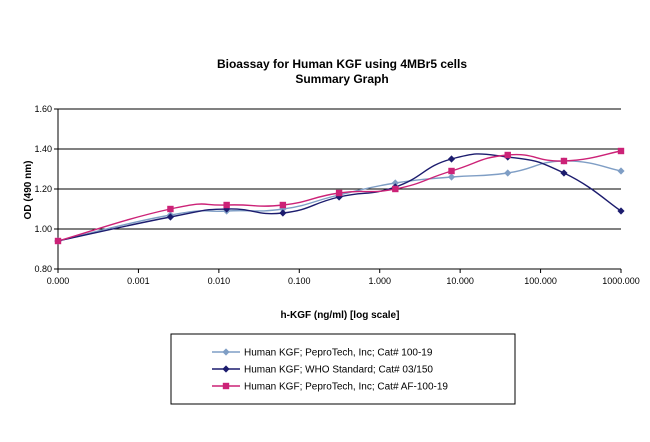 Image resolution: width=650 pixels, height=442 pixels. What do you see at coordinates (621, 281) in the screenshot?
I see `x-tick-label: 1000.000` at bounding box center [621, 281].